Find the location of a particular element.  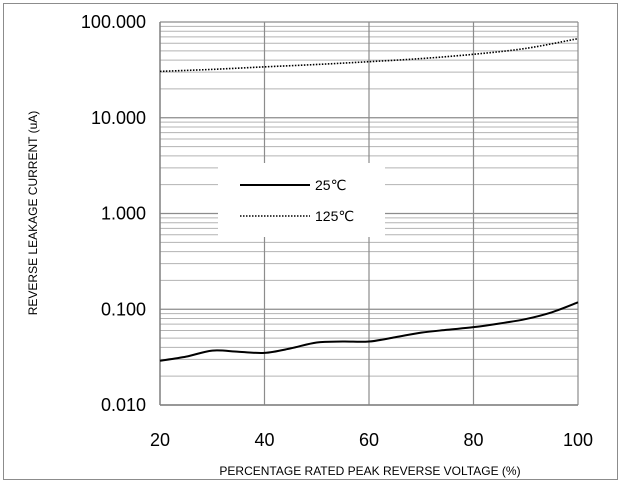

legend-label-25c: 25℃ is located at coordinates (330, 185).